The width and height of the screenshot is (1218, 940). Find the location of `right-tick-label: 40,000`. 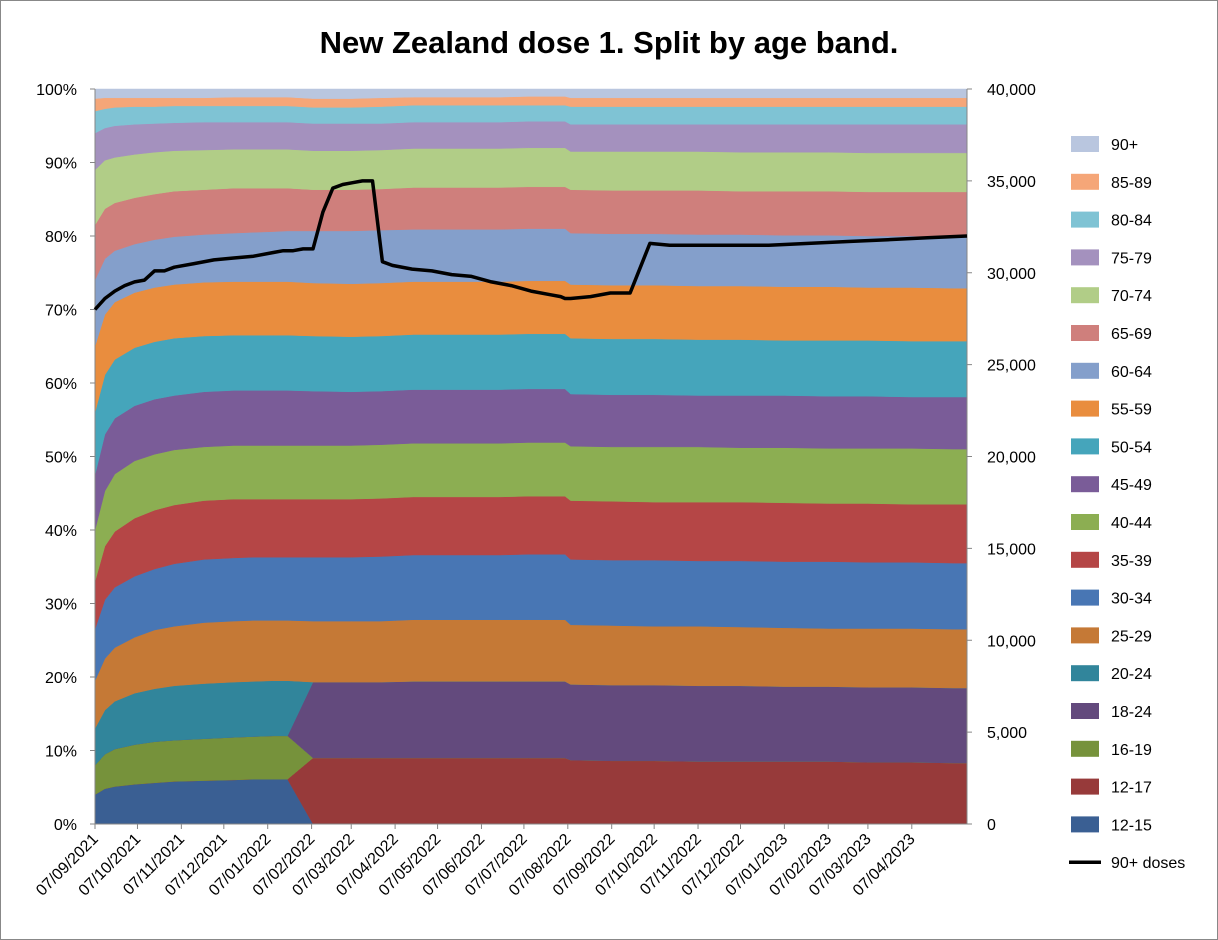

right-tick-label: 40,000 is located at coordinates (1011, 90).